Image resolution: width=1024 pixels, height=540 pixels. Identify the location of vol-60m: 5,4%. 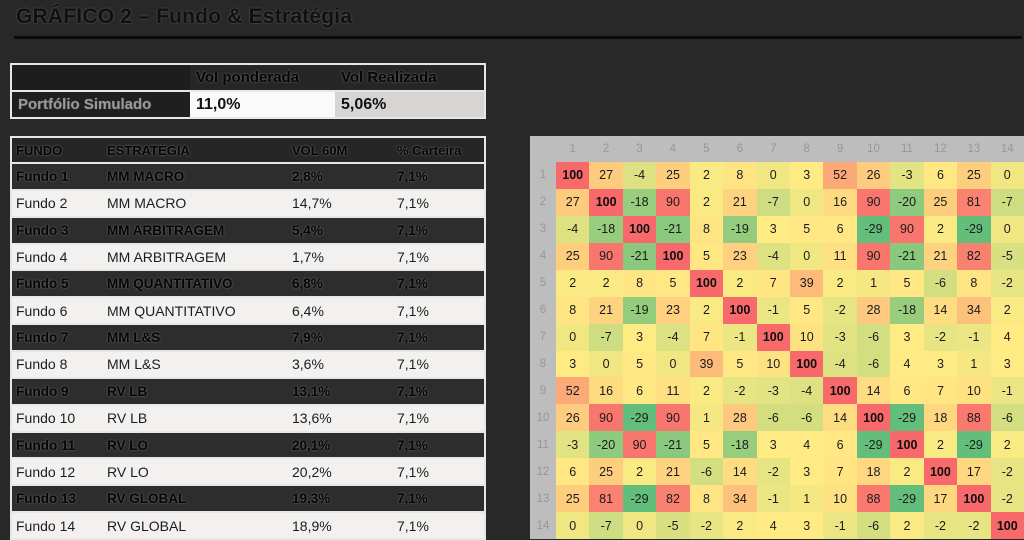
(307, 230).